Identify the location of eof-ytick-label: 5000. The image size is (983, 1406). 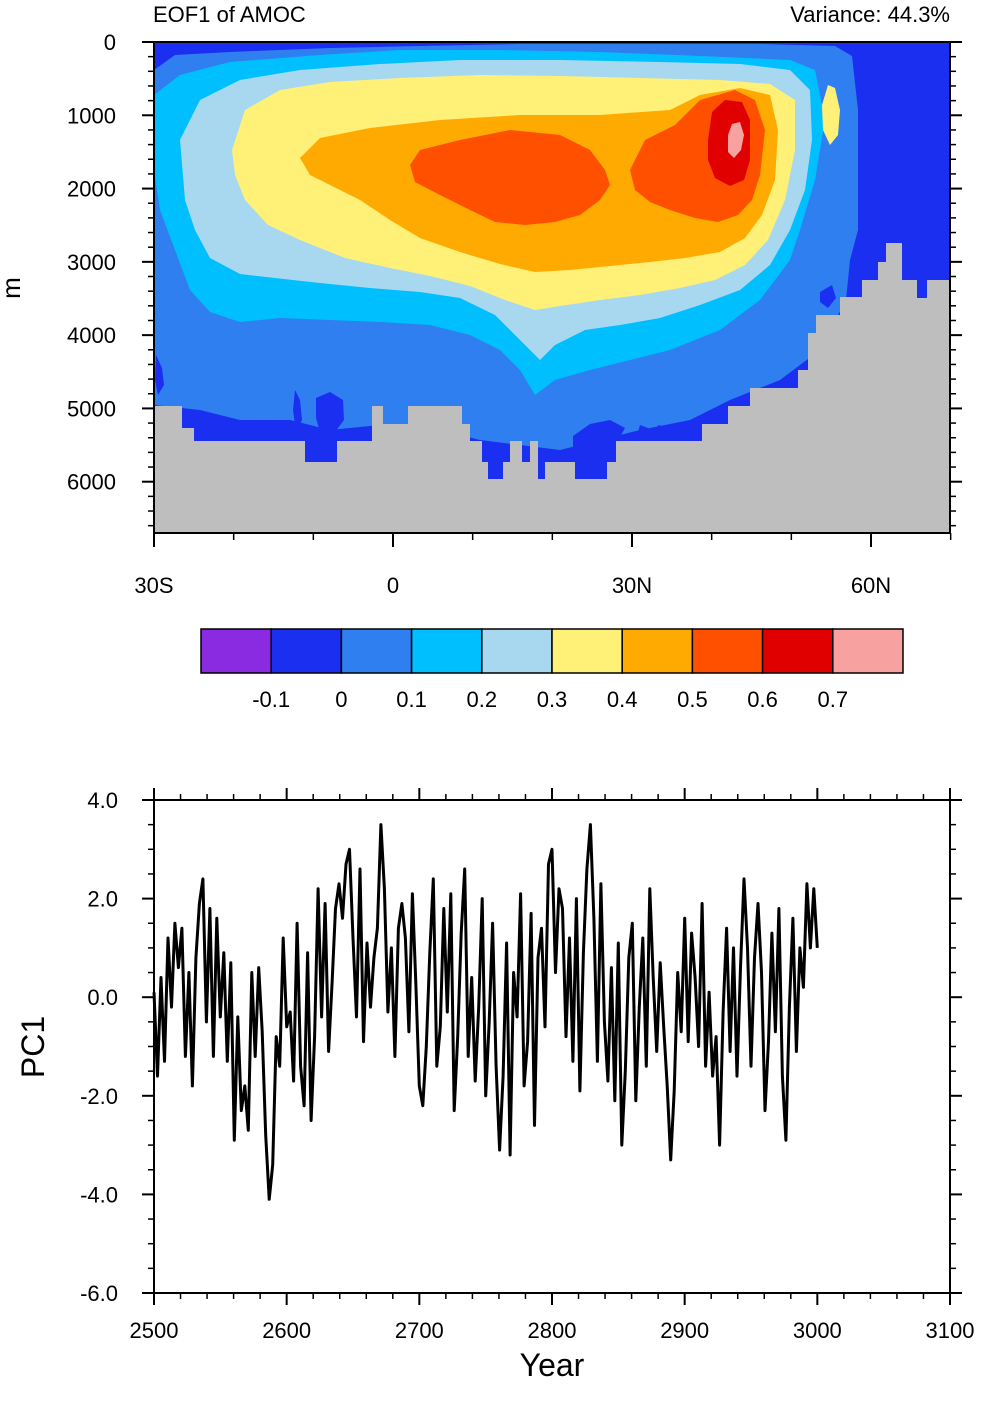
(91, 408).